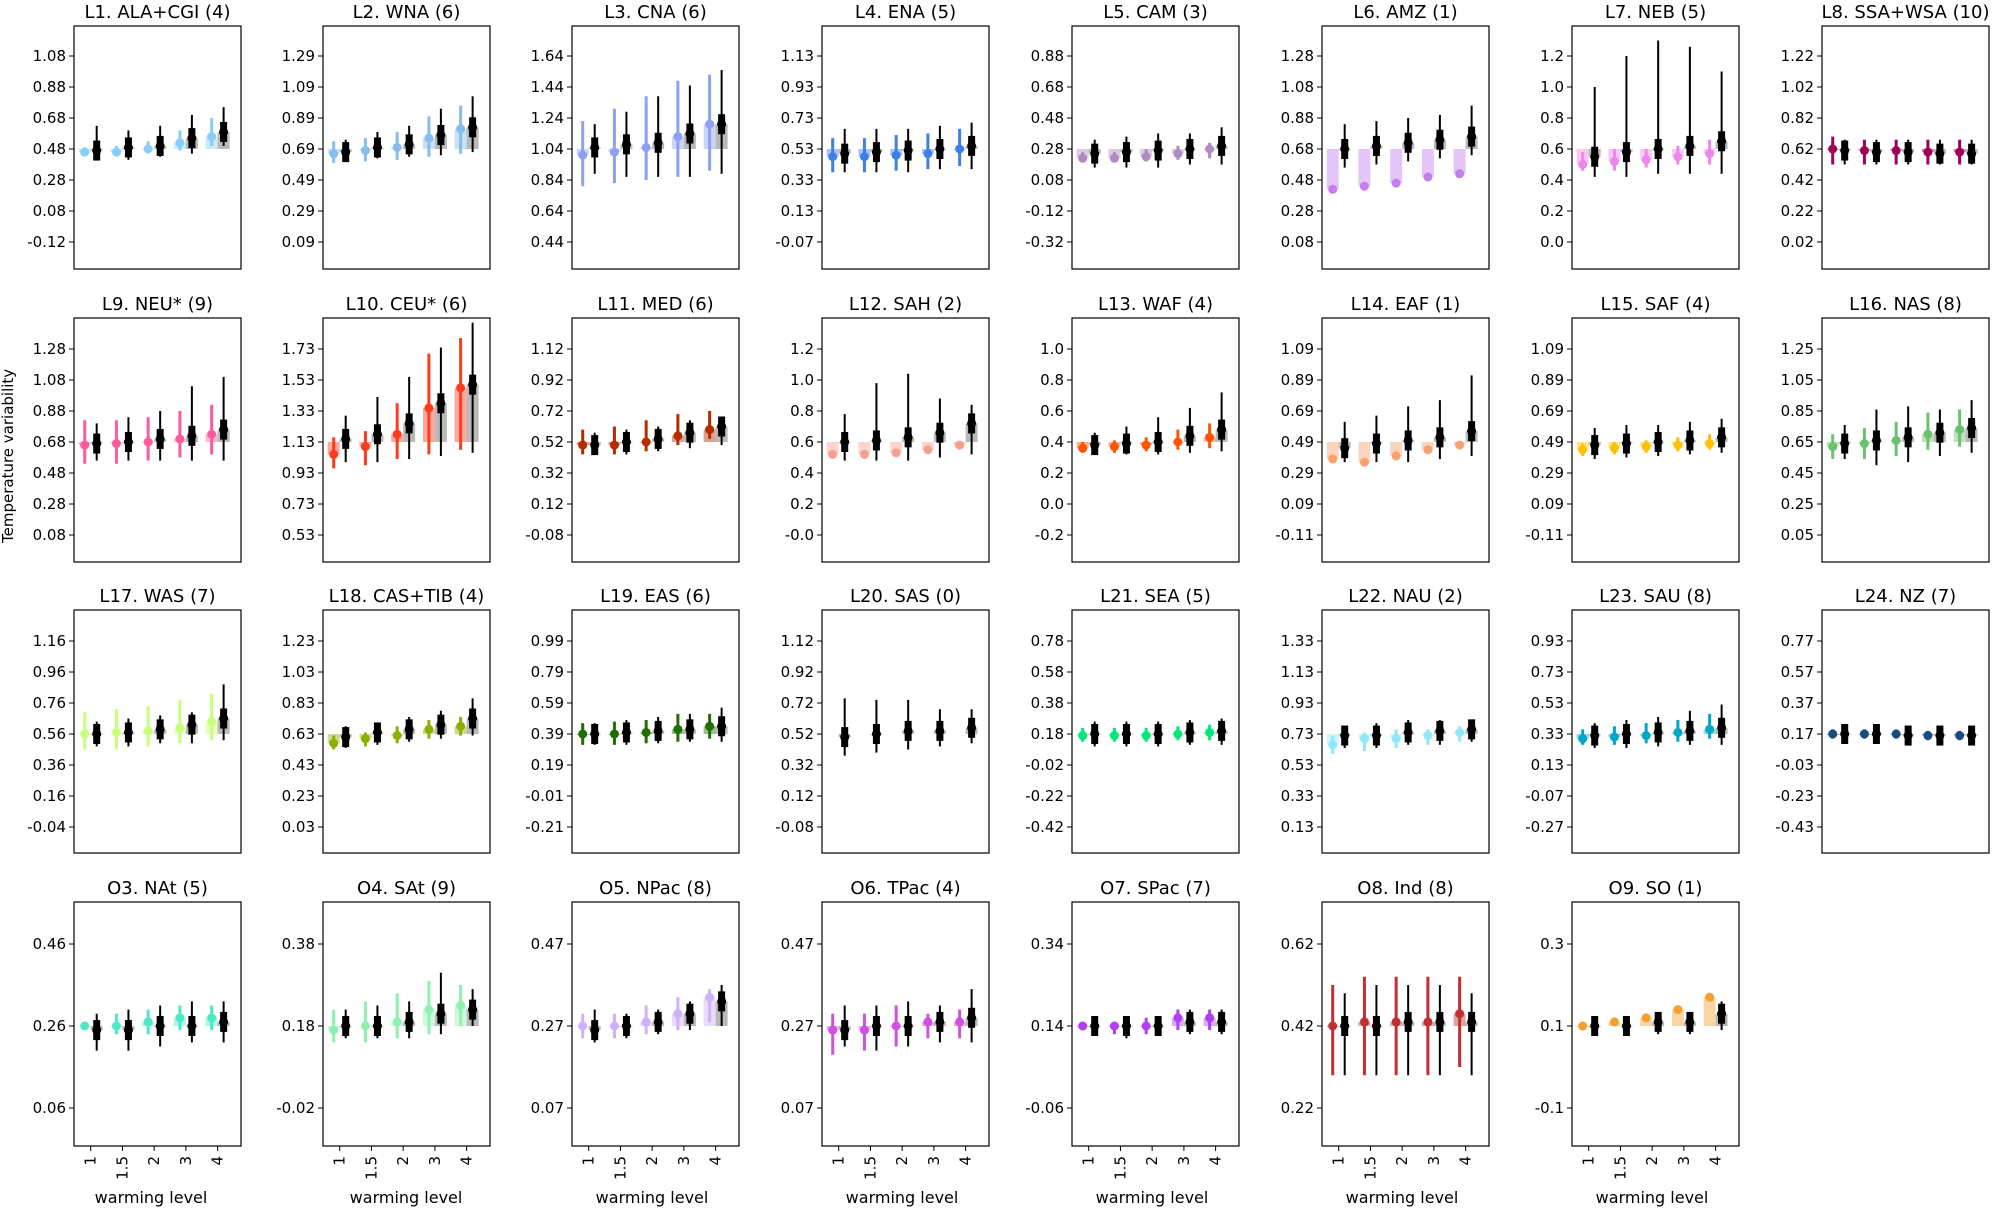  I want to click on panel-title: L4. ENA (5), so click(905, 12).